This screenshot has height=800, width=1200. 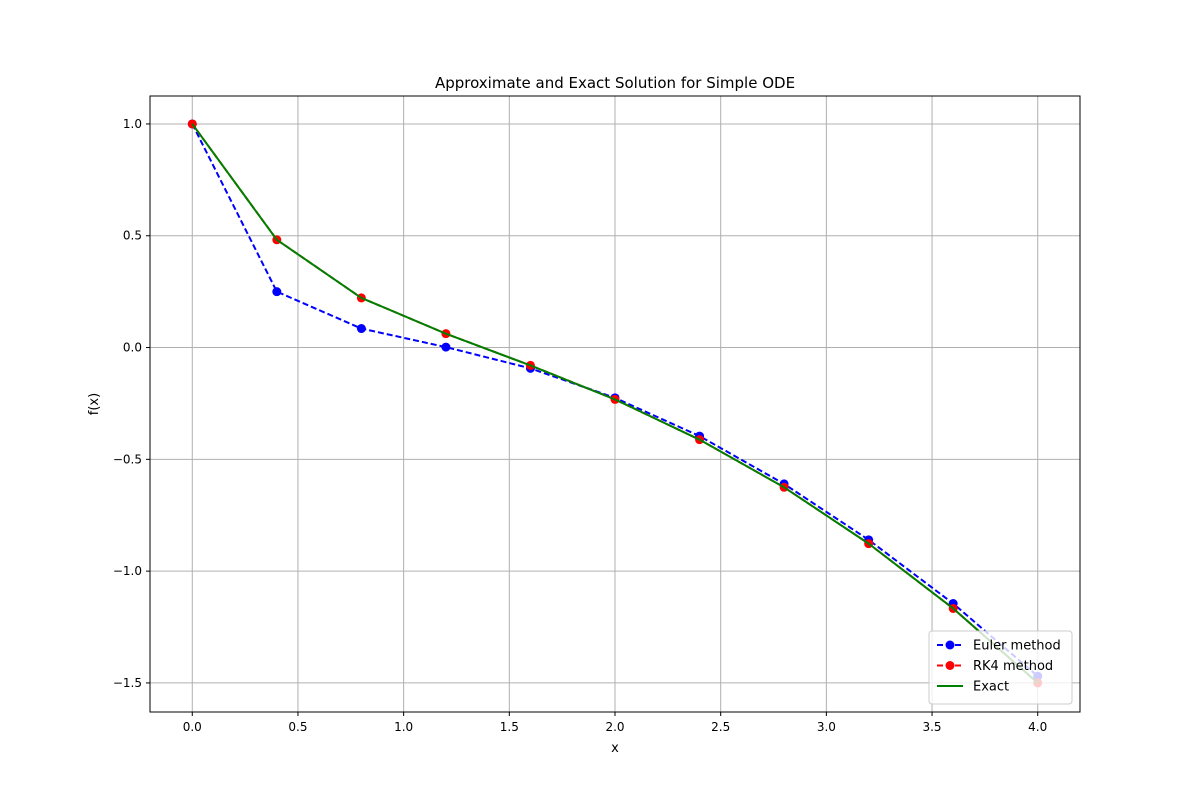 I want to click on y-tick-label: −0.5, so click(x=127, y=459).